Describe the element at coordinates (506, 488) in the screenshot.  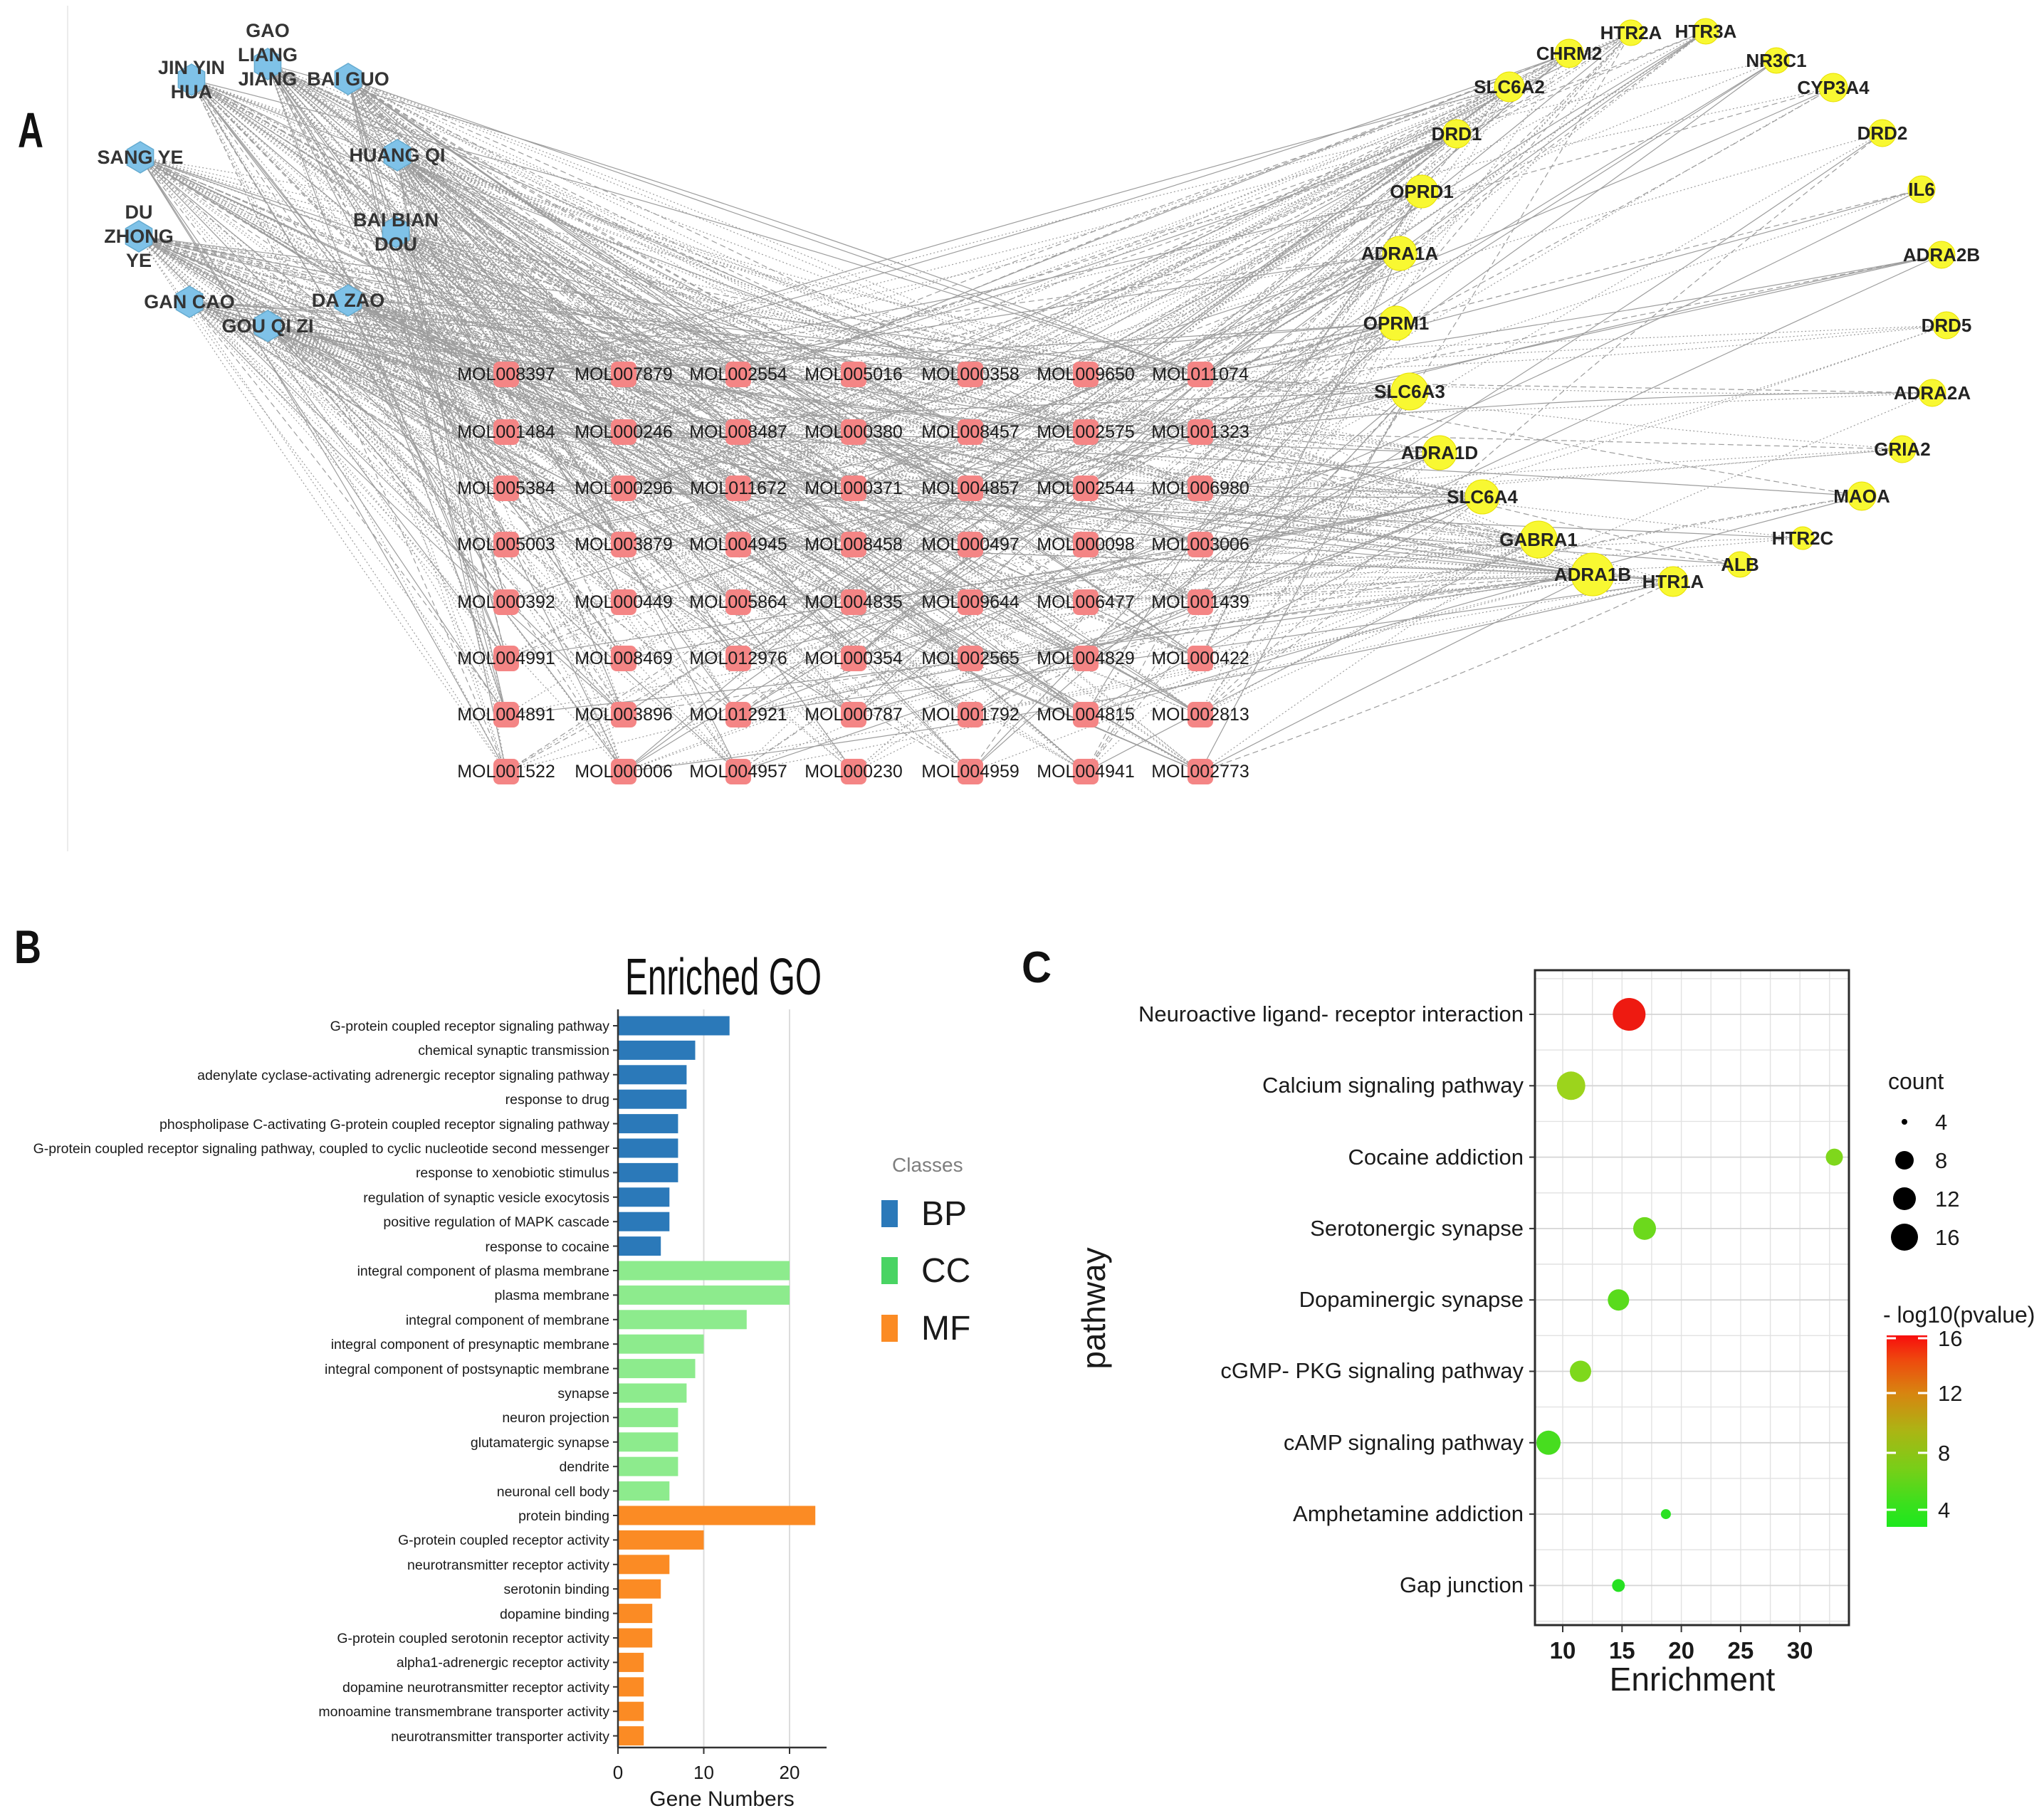
I see `svg-text: MOL005384` at that location.